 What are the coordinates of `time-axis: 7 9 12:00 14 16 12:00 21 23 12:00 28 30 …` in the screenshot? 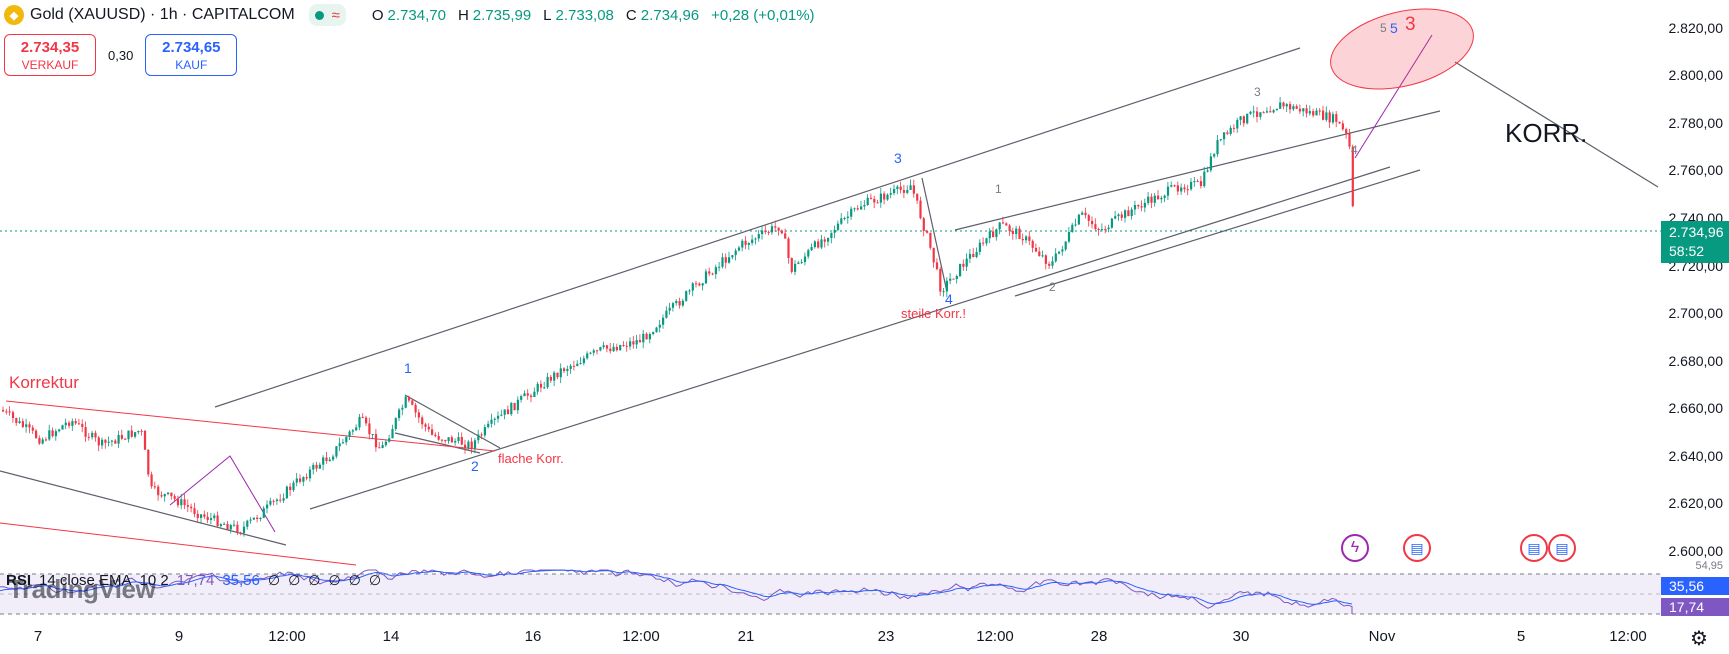 It's located at (864, 637).